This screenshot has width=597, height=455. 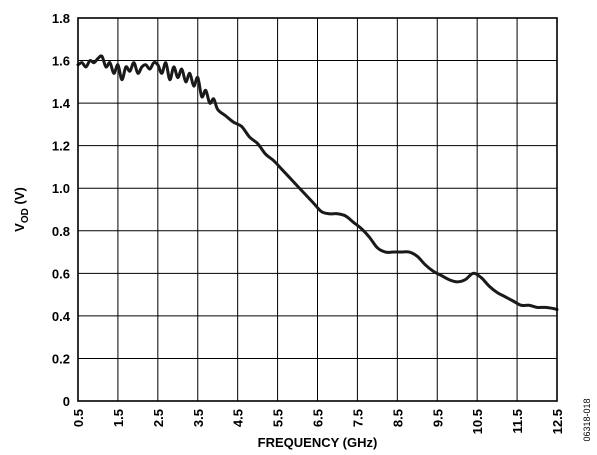 I want to click on y-tick-label: 0.2, so click(x=61, y=358).